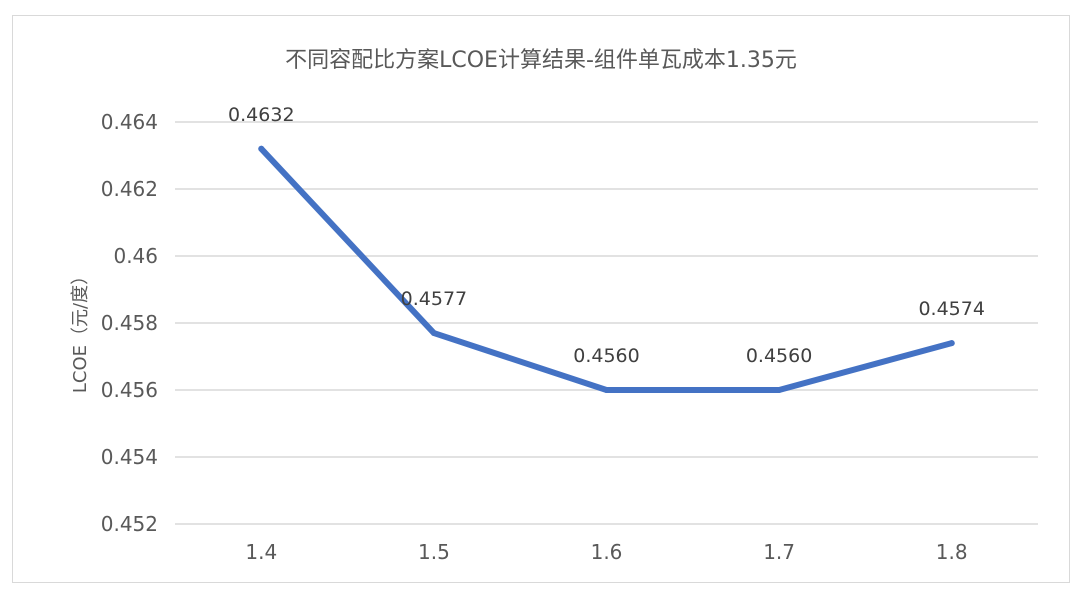 The height and width of the screenshot is (596, 1078). What do you see at coordinates (80, 330) in the screenshot?
I see `y-axis-title: LCOE（元/度）` at bounding box center [80, 330].